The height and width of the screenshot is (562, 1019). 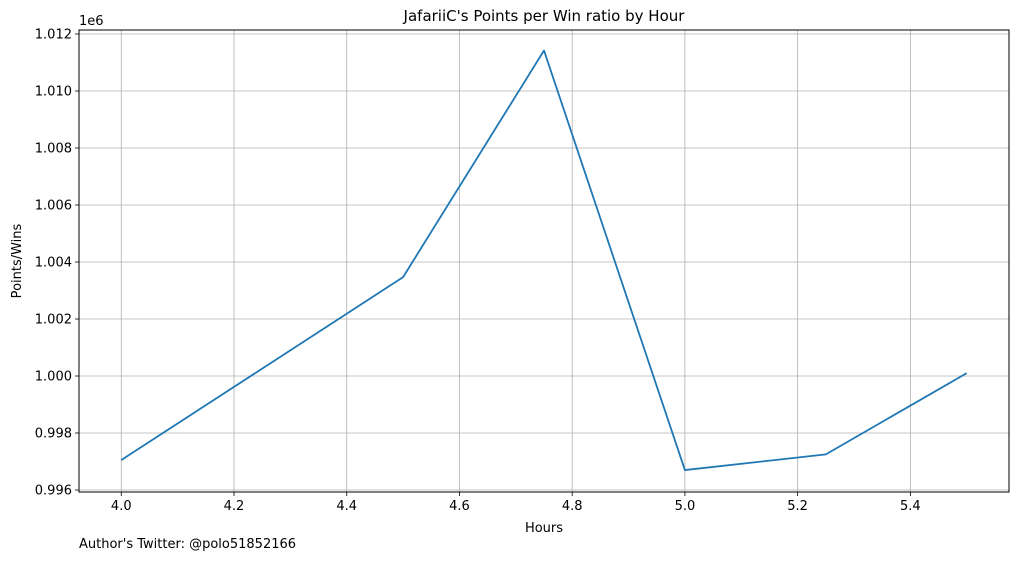 I want to click on x-tick-label: 4.8, so click(x=572, y=506).